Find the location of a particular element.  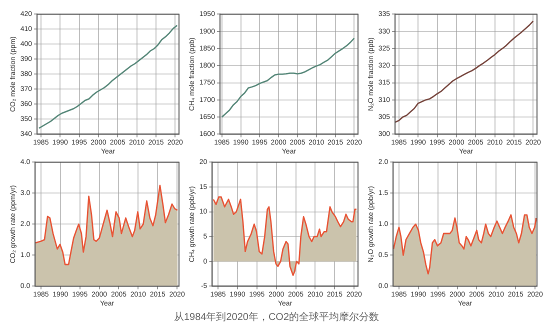

text: 从1984年到2020年，CO2的全球平均摩尔分数 is located at coordinates (276, 317).